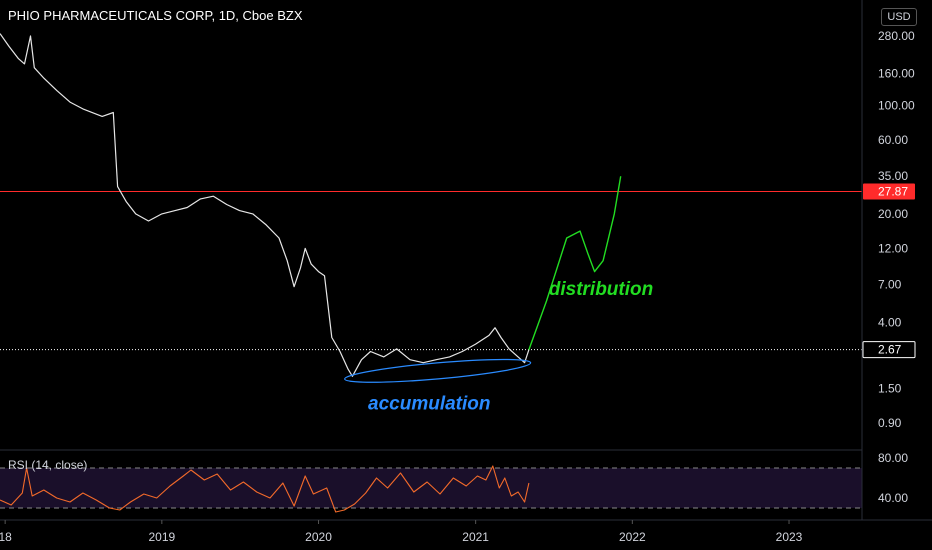 The height and width of the screenshot is (550, 932). What do you see at coordinates (475, 537) in the screenshot?
I see `time-tick-label: 2021` at bounding box center [475, 537].